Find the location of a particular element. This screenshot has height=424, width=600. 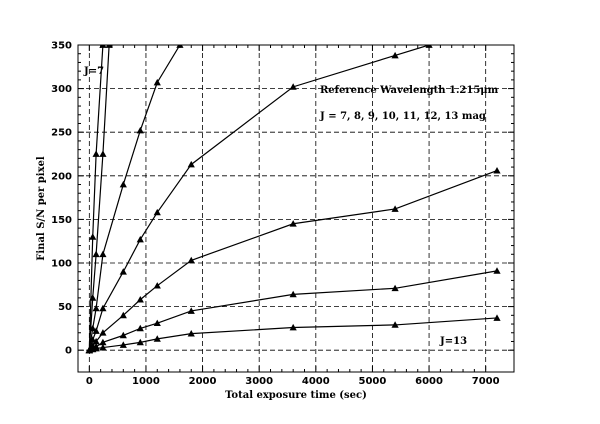

j13-curve-label: J=13 is located at coordinates (453, 341).